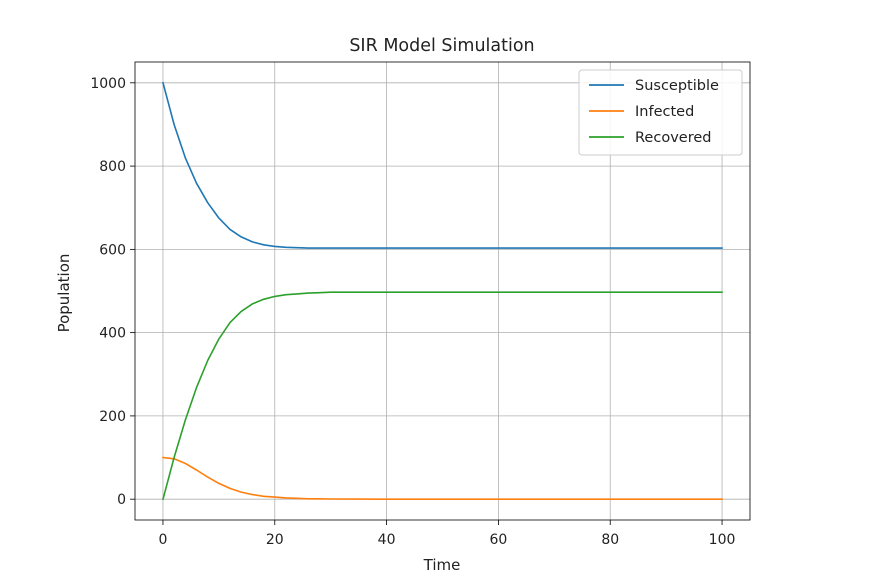  I want to click on series-line-infected, so click(442, 478).